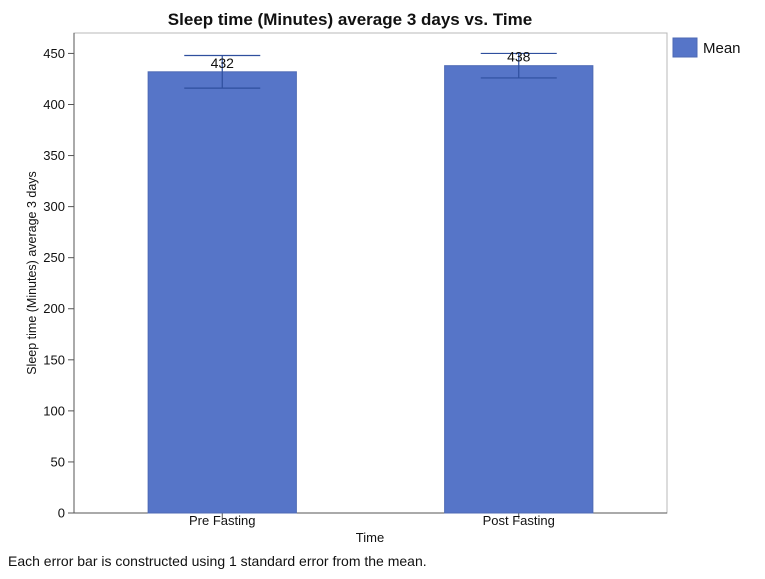 The width and height of the screenshot is (765, 579). I want to click on x-tick-label: Post Fasting, so click(519, 520).